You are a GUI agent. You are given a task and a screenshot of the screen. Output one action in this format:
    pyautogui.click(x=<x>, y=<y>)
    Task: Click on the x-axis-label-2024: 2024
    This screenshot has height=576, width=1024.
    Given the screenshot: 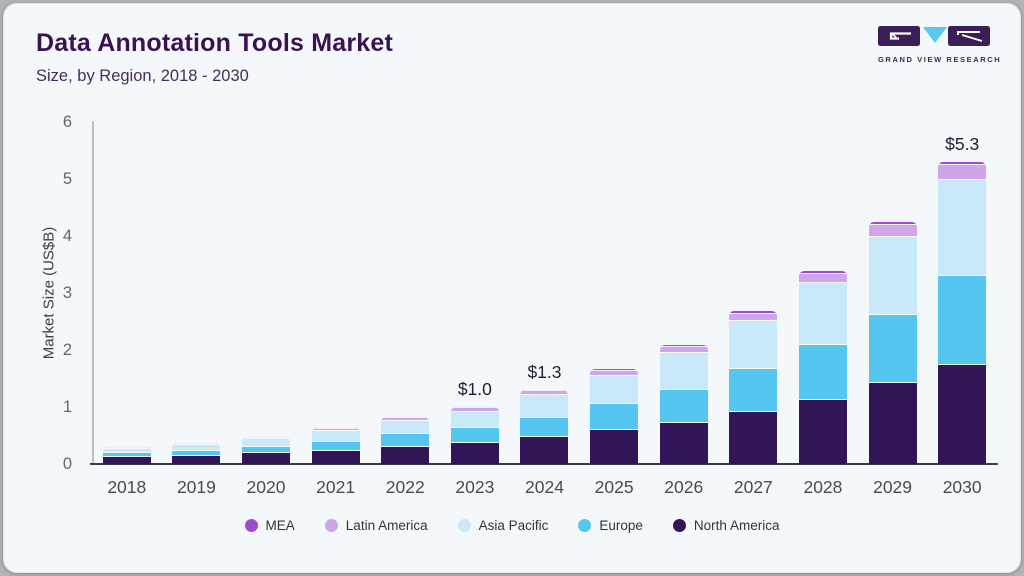 What is the action you would take?
    pyautogui.click(x=544, y=487)
    